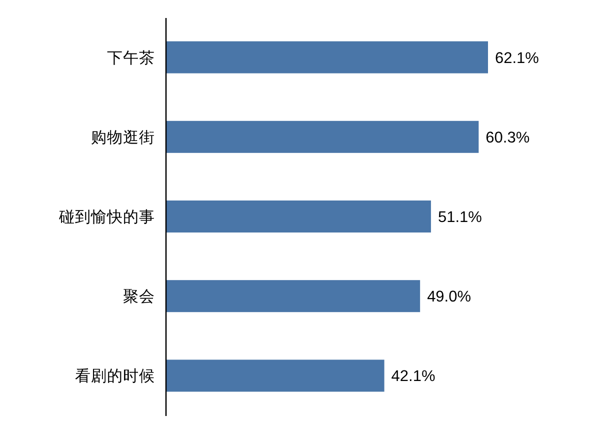  Describe the element at coordinates (106, 217) in the screenshot. I see `y-tick-label: 碰到愉快的事` at that location.